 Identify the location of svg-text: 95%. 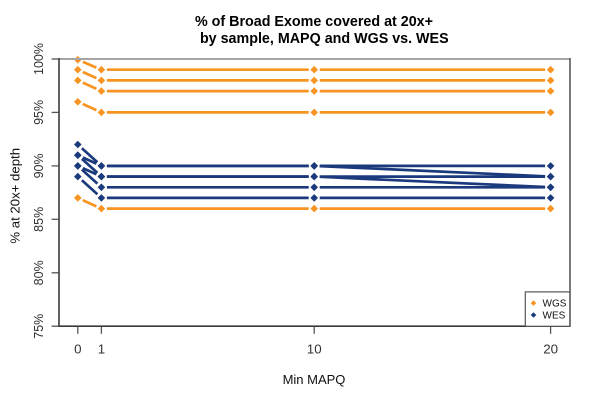
(39, 112).